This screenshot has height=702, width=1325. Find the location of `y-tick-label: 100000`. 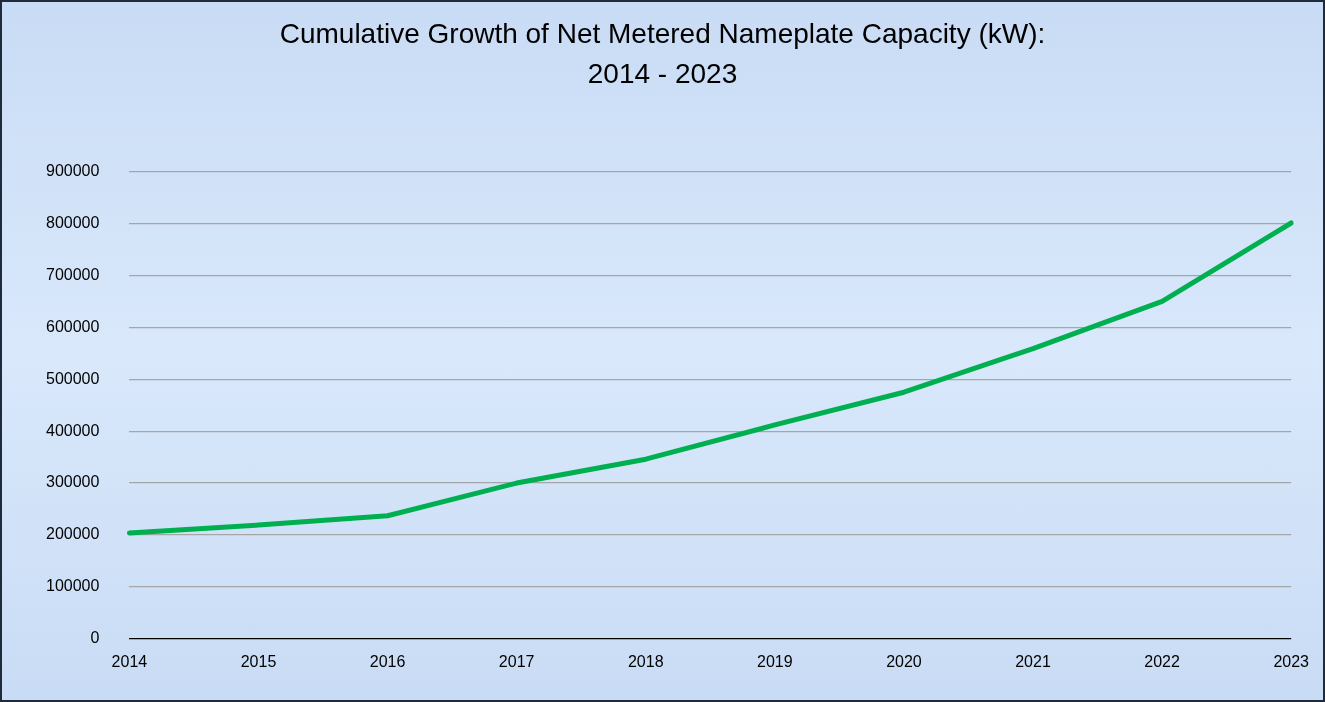

y-tick-label: 100000 is located at coordinates (73, 586).